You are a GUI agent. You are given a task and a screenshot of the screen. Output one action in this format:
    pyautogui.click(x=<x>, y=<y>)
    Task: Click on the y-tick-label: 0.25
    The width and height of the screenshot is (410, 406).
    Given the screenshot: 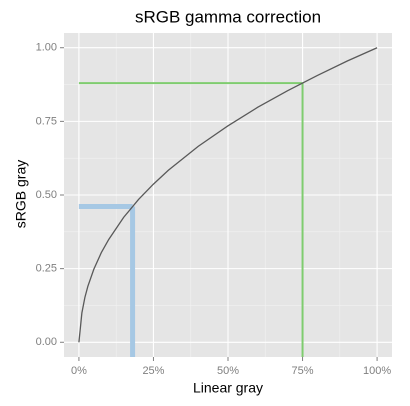 What is the action you would take?
    pyautogui.click(x=46, y=269)
    